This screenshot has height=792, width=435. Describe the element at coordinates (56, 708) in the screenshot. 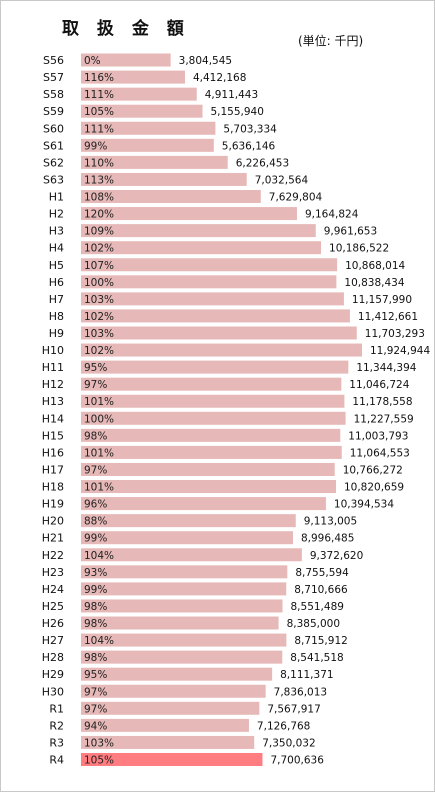

I see `category-label: R1` at that location.